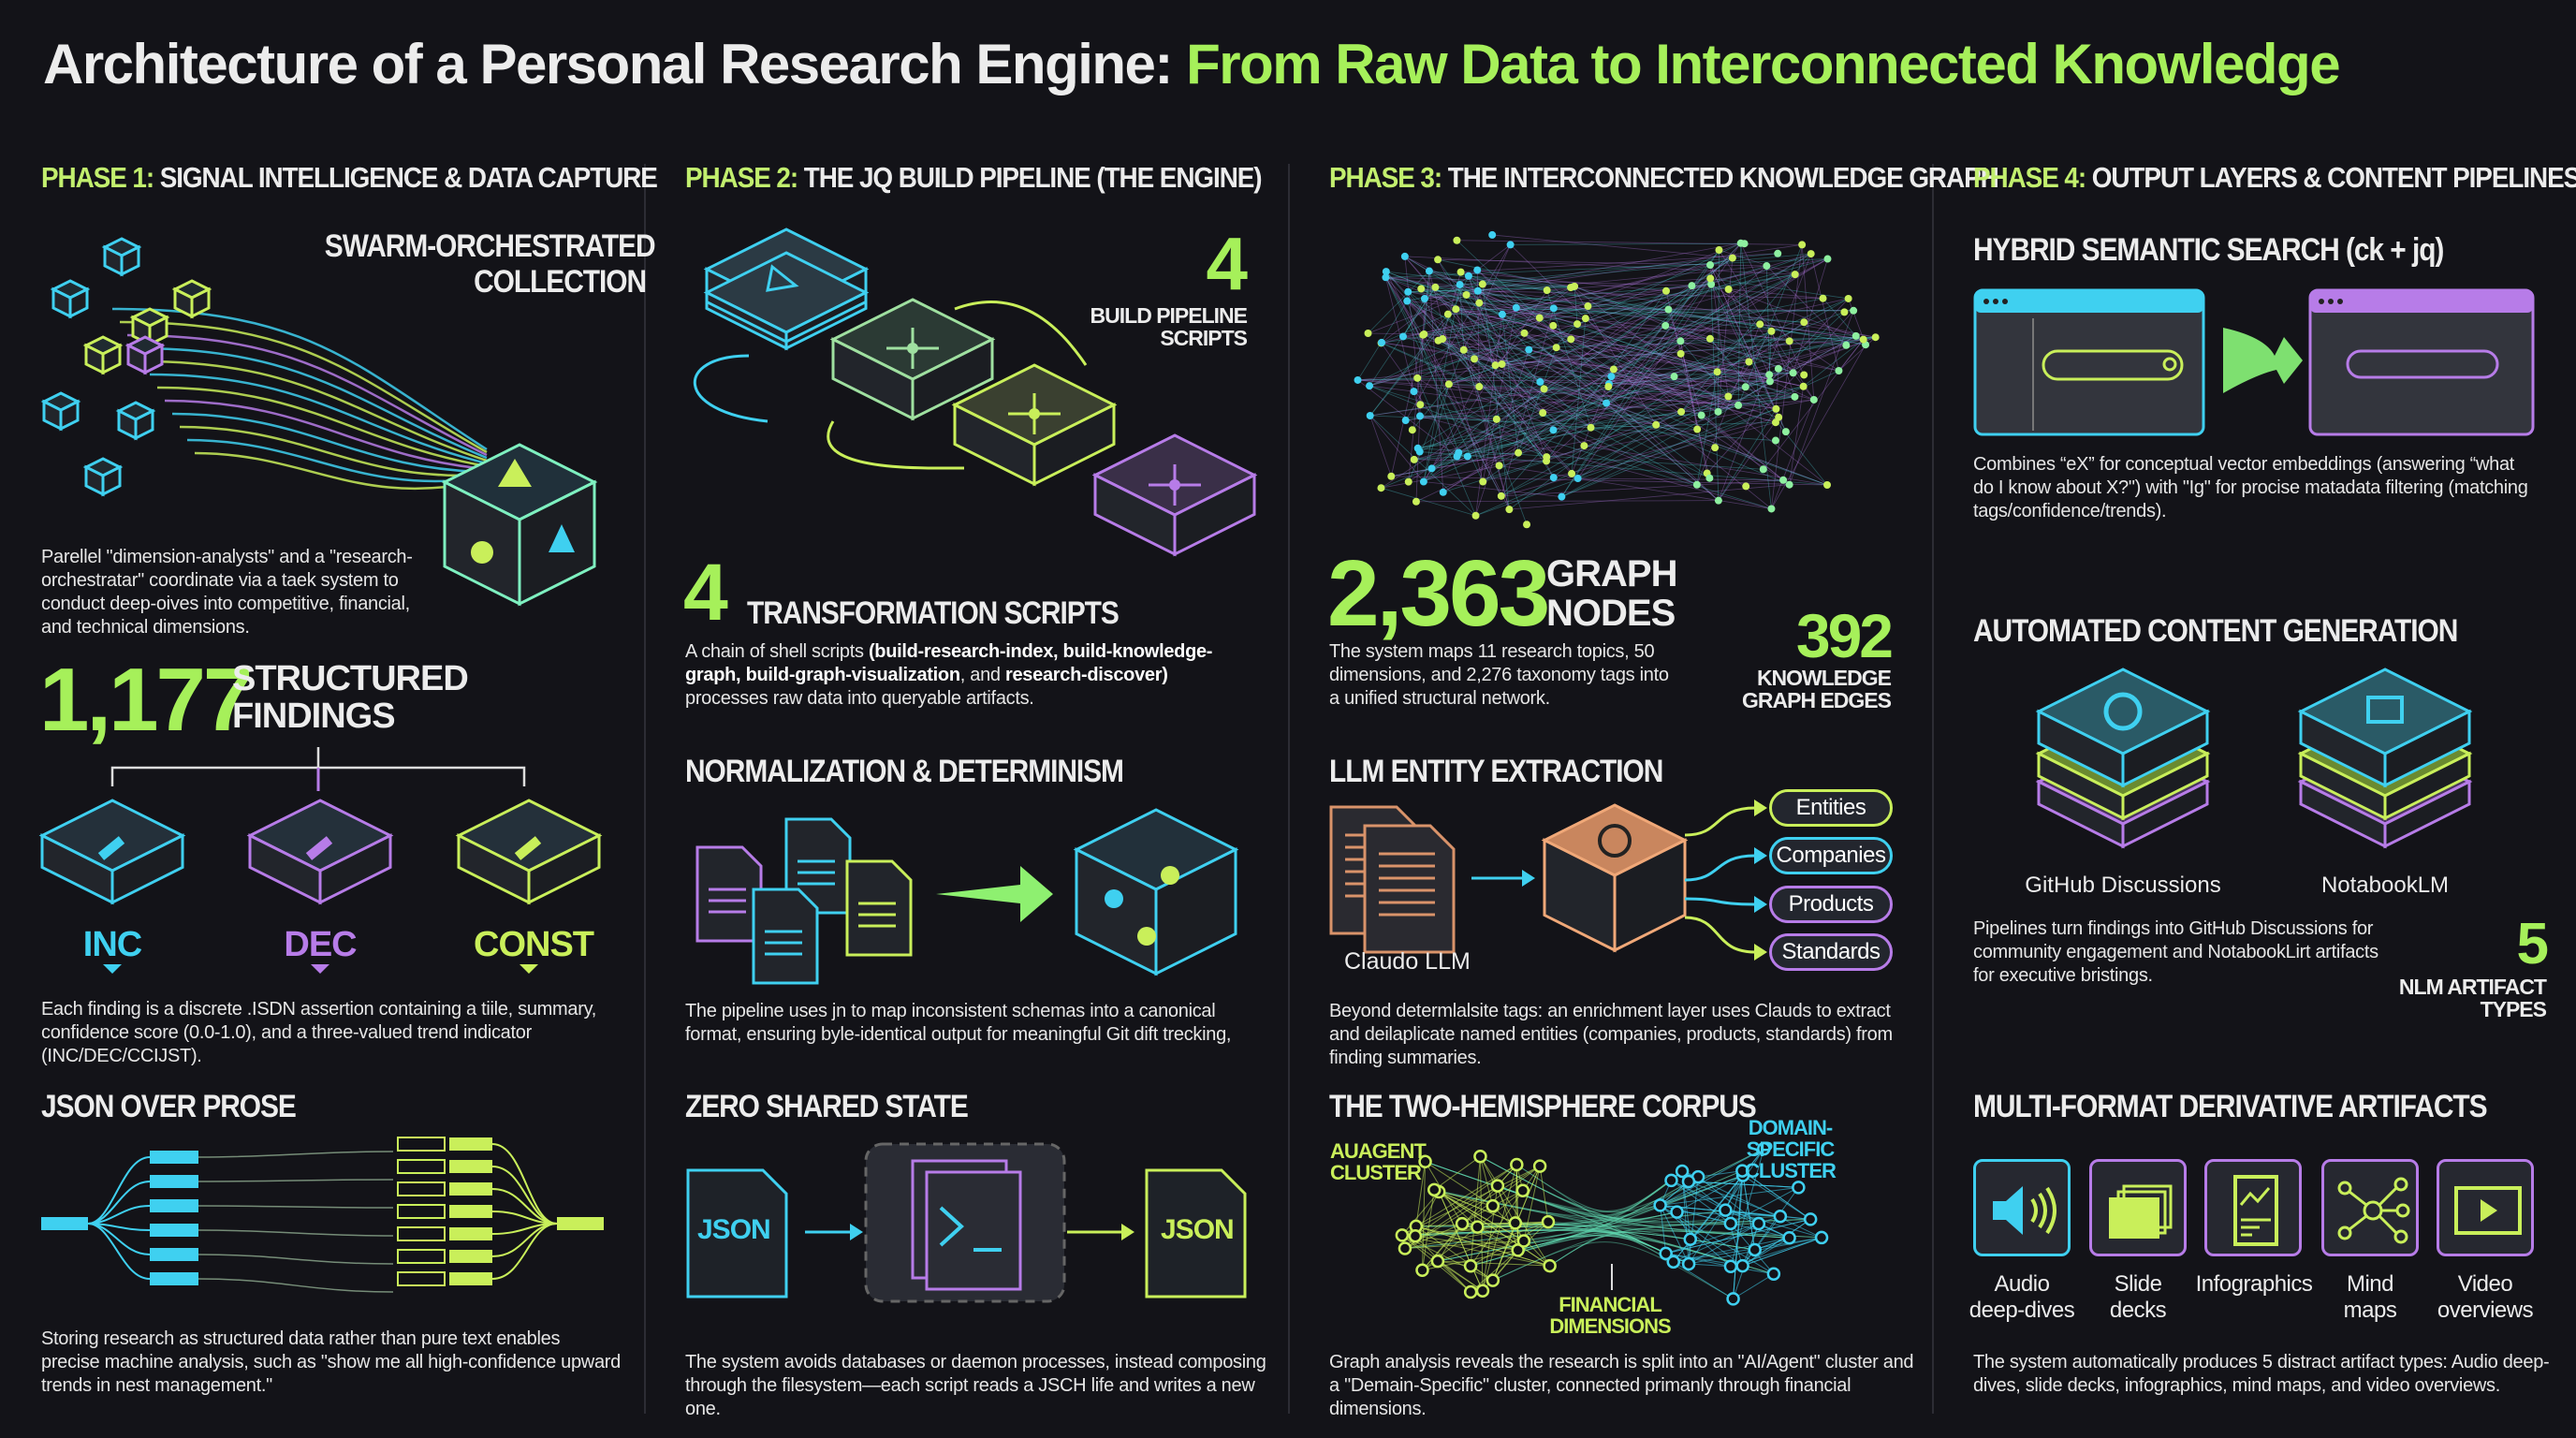  Describe the element at coordinates (2321, 301) in the screenshot. I see `window-dot` at that location.